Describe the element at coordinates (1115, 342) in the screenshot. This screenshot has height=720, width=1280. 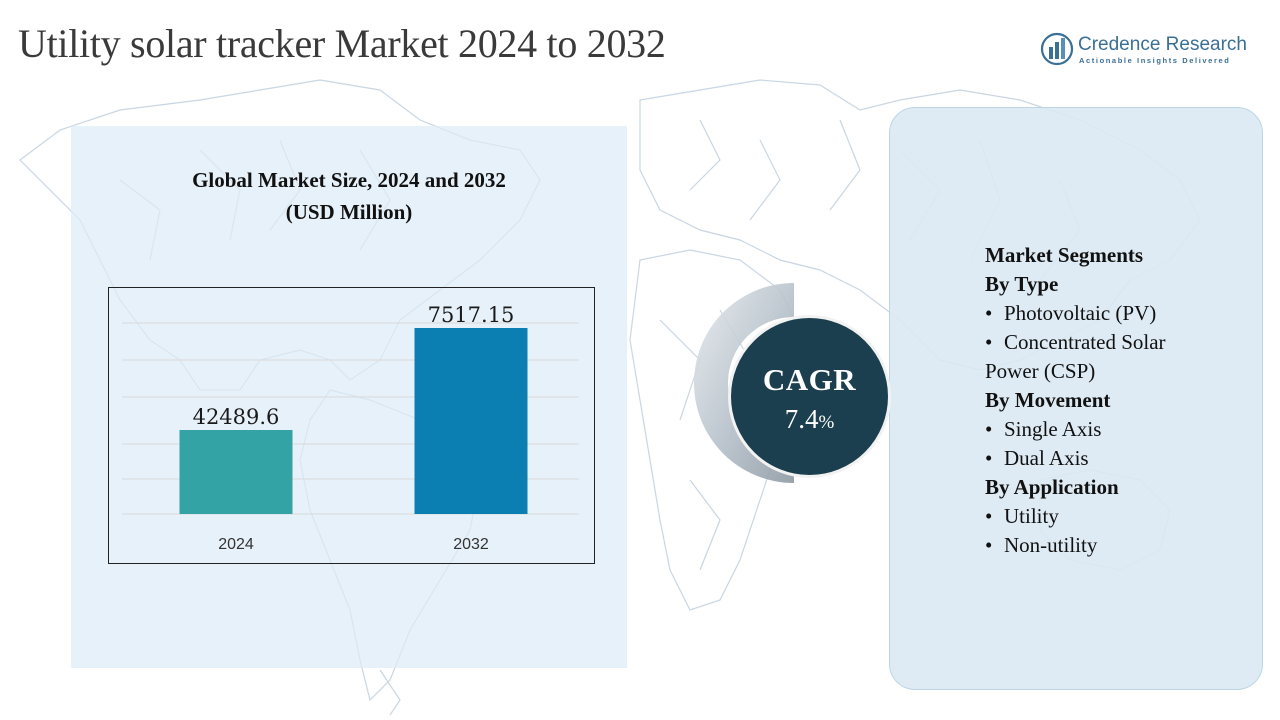
I see `segment-item: Concentrated Solar` at that location.